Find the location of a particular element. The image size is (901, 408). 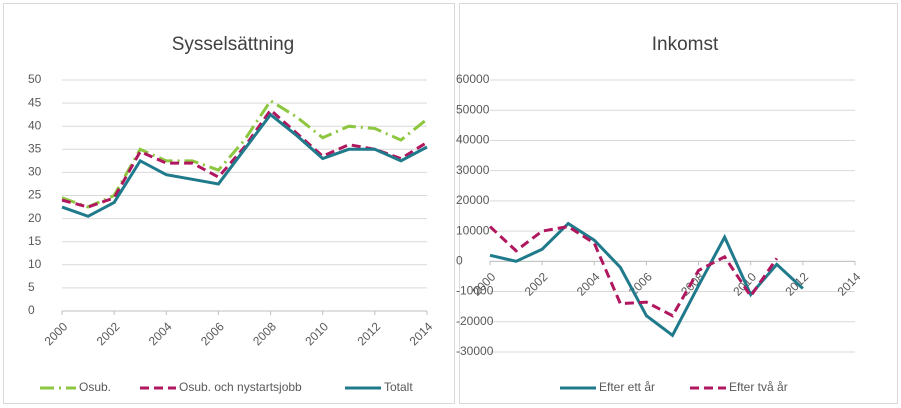

y-tick-label: 50000 is located at coordinates (473, 109).